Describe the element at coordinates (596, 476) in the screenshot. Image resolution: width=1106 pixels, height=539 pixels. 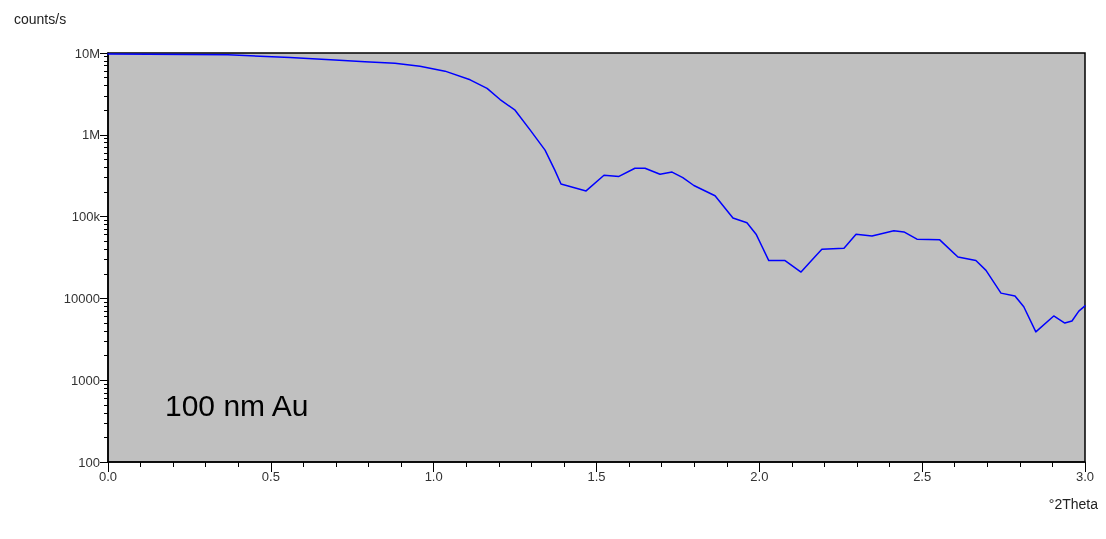
I see `x-tick-label: 1.5` at that location.